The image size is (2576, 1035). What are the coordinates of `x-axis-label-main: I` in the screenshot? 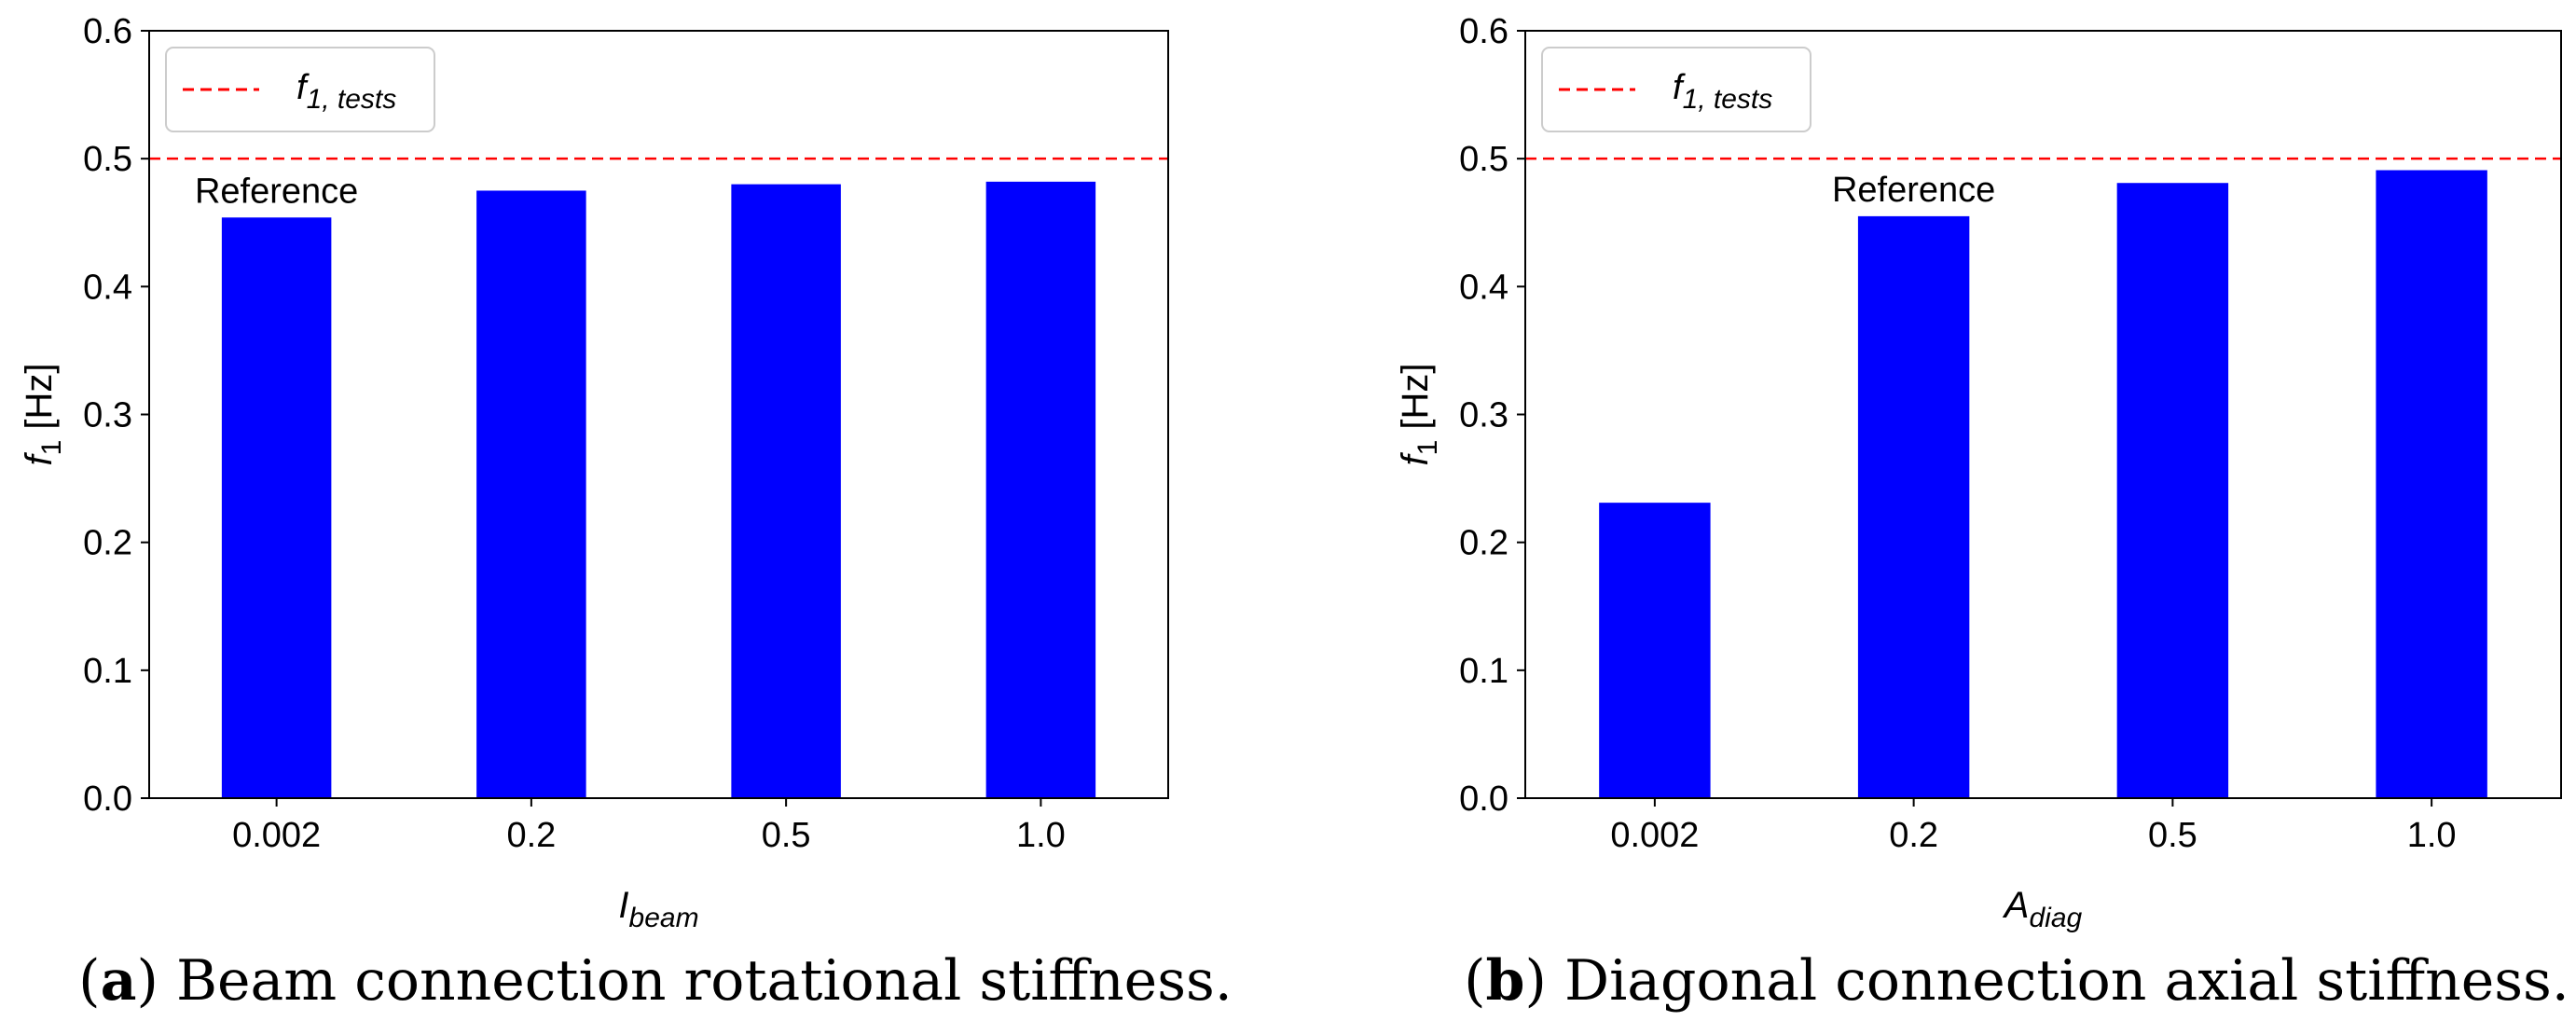 It's located at (623, 906).